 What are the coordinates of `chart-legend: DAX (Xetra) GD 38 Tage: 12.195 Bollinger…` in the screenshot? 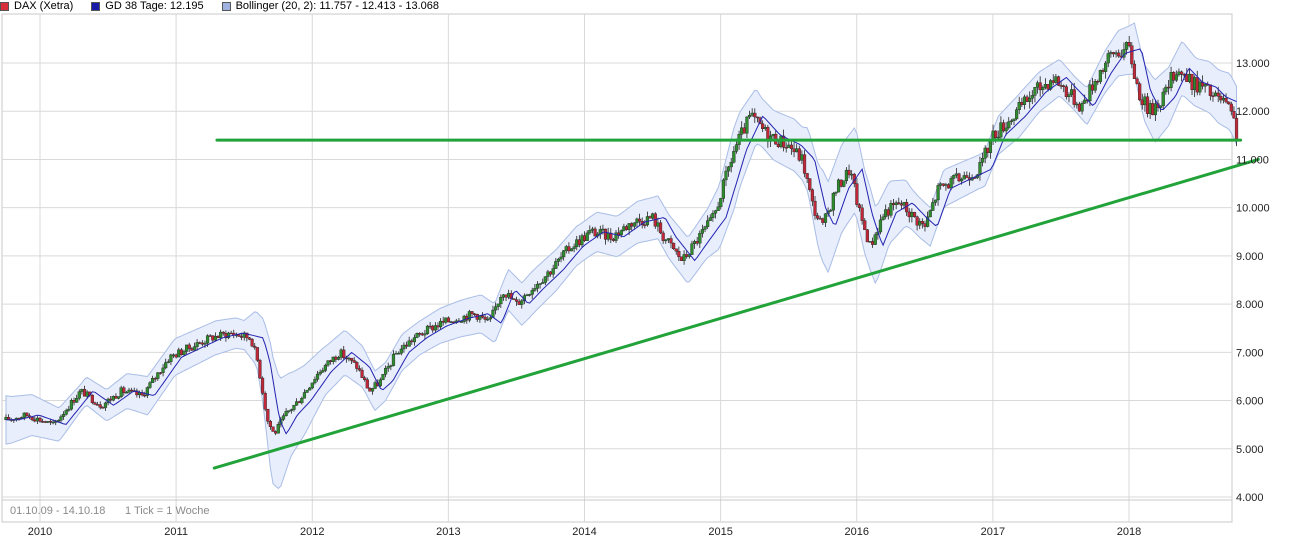 It's located at (228, 6).